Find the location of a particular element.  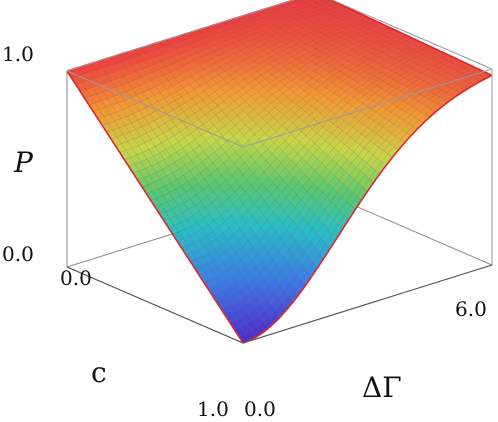

x-tick-max: 1.0 is located at coordinates (213, 409).